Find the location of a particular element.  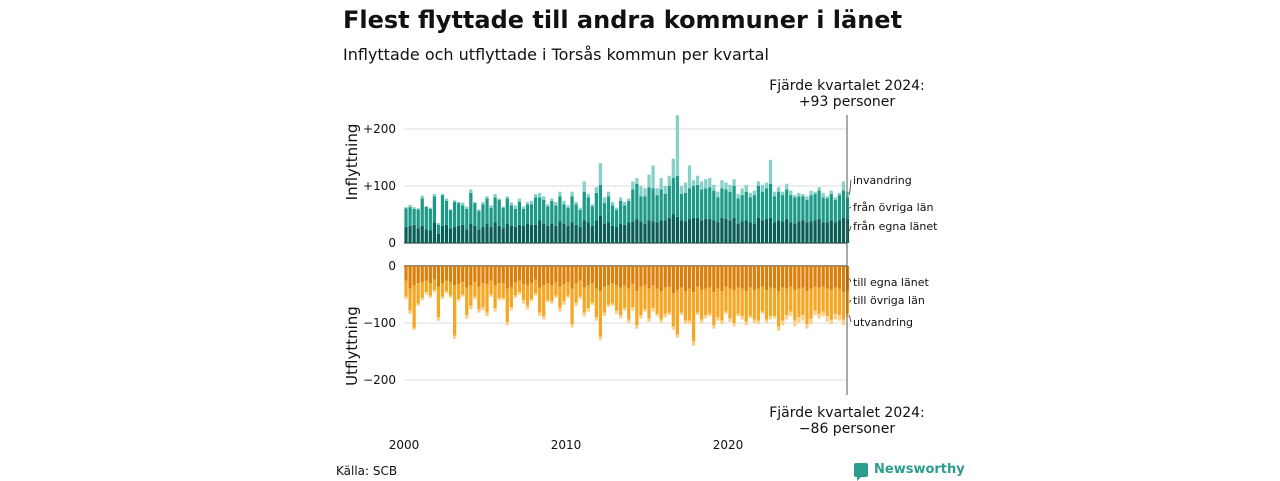

source-note: Källa: SCB is located at coordinates (367, 471).